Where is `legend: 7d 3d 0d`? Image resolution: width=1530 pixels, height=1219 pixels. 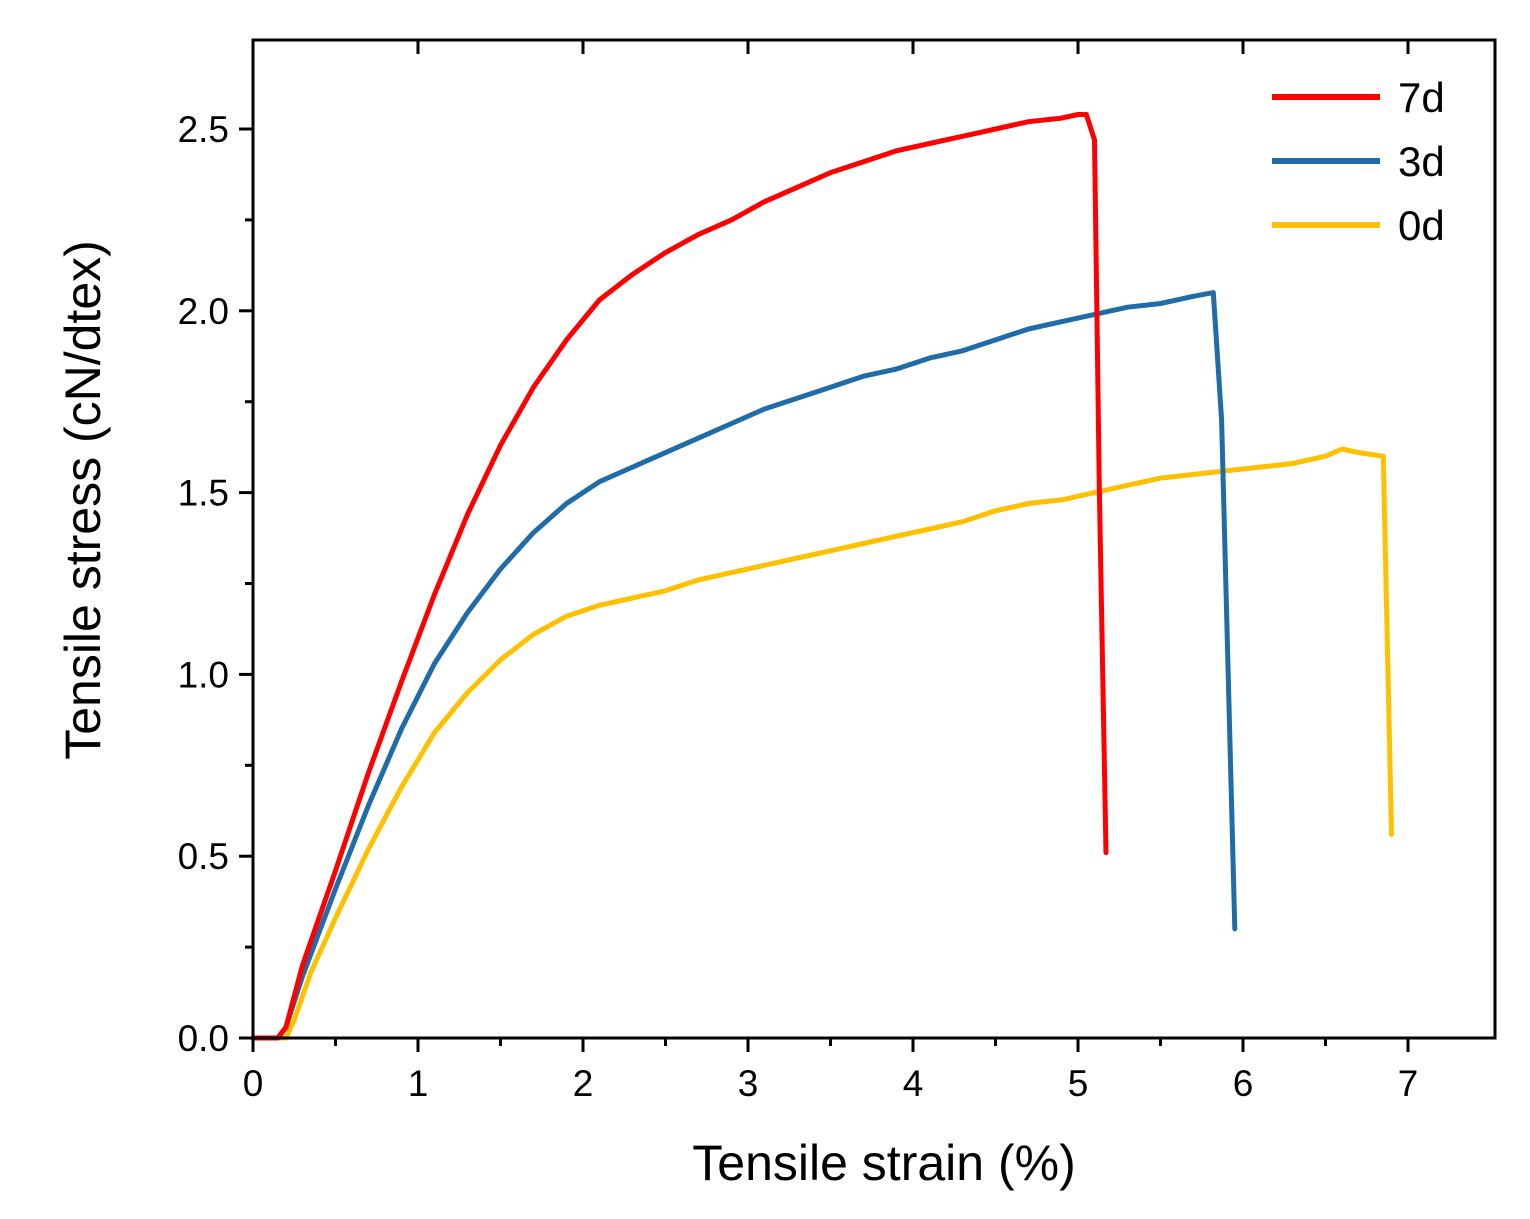 legend: 7d 3d 0d is located at coordinates (1358, 161).